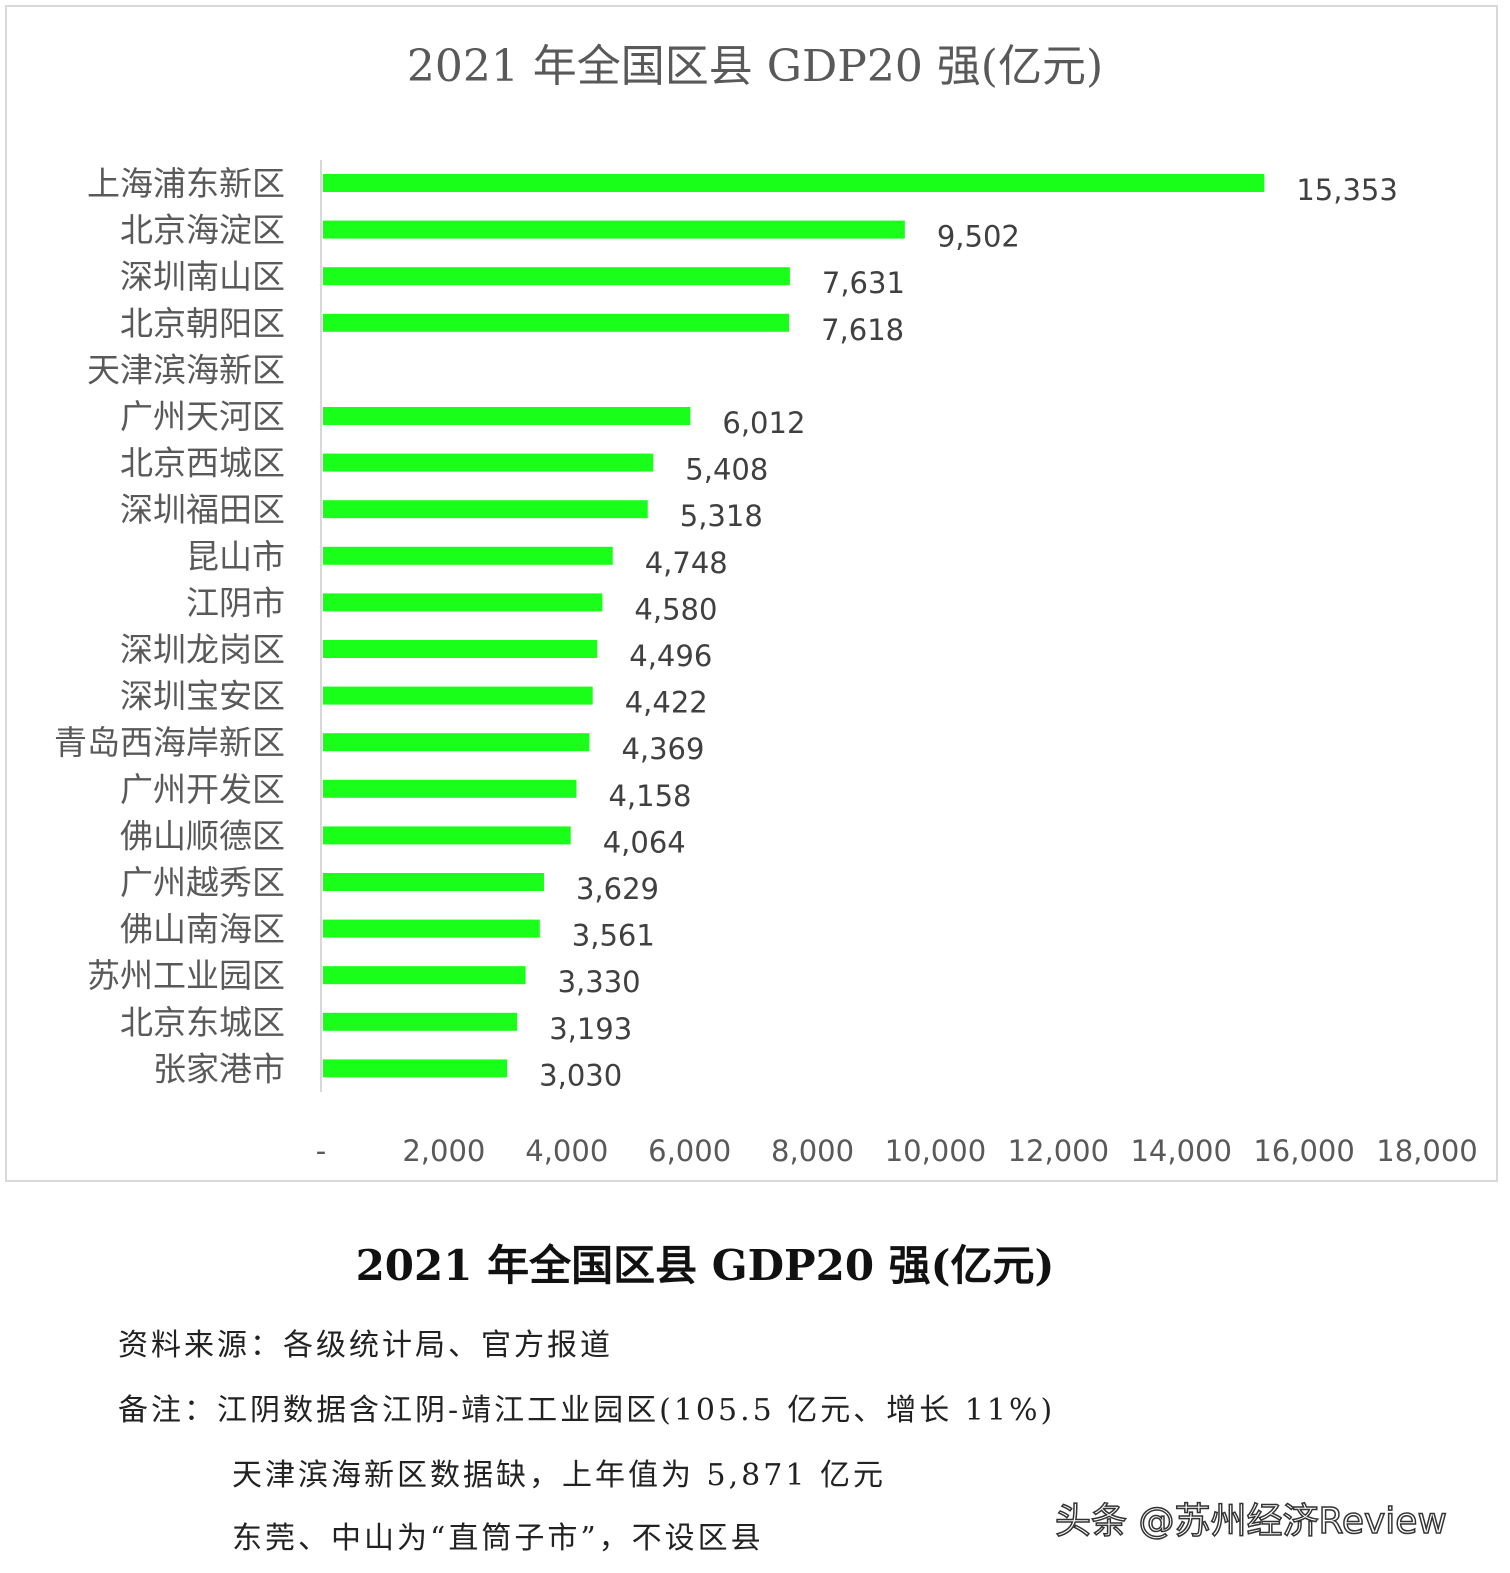 This screenshot has height=1573, width=1510. I want to click on category-label: 江阴市, so click(235, 602).